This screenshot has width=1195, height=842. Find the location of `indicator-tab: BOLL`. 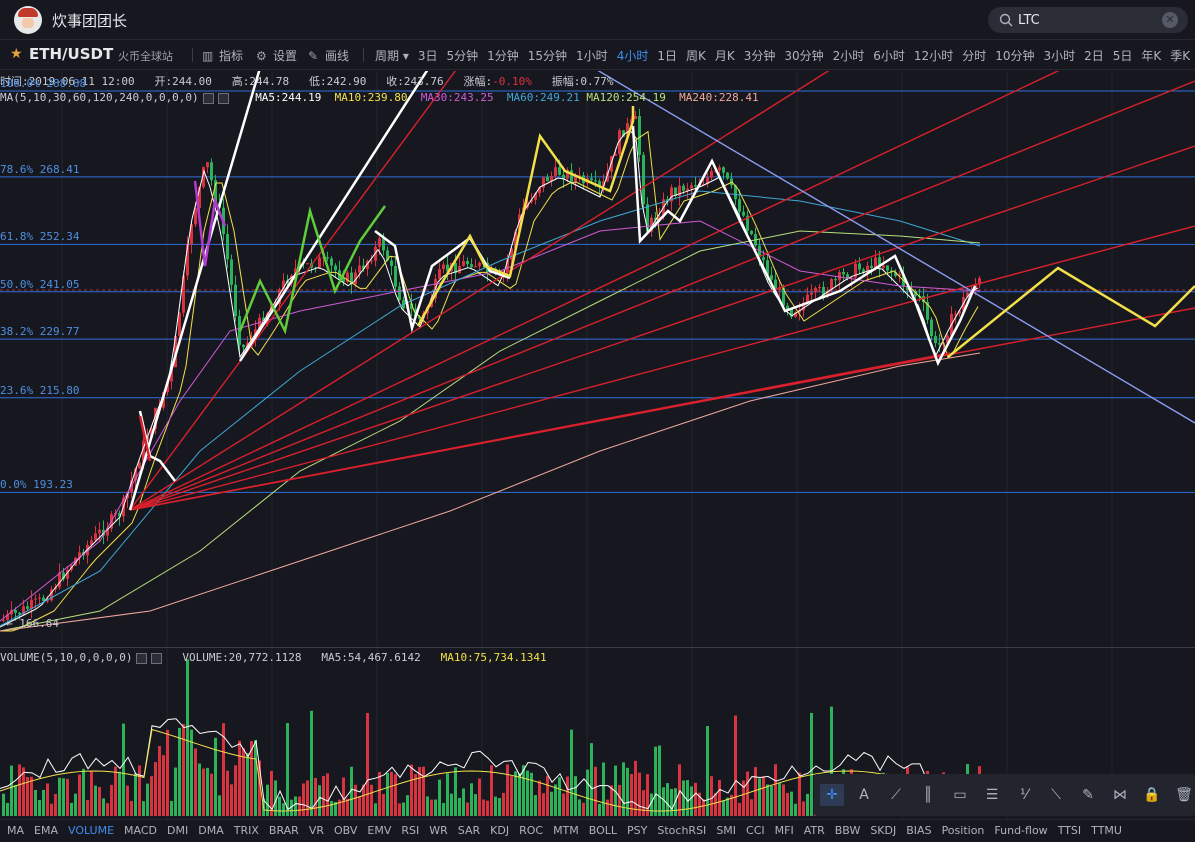

indicator-tab: BOLL is located at coordinates (603, 830).